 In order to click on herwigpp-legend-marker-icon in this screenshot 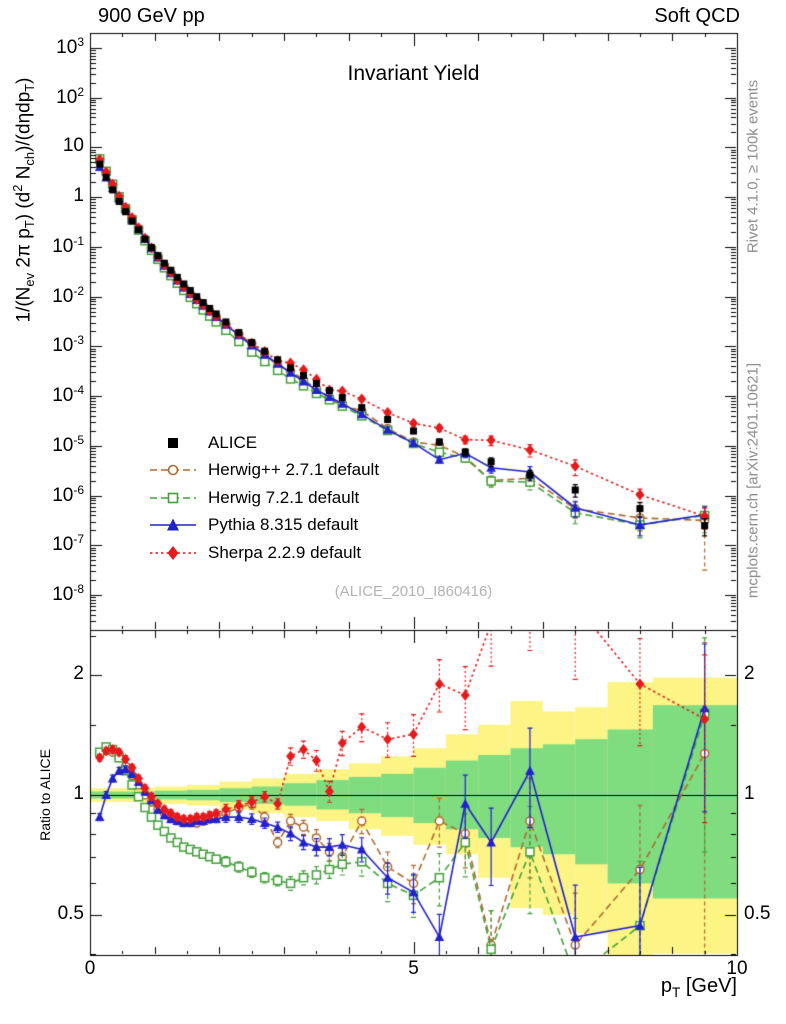, I will do `click(173, 470)`.